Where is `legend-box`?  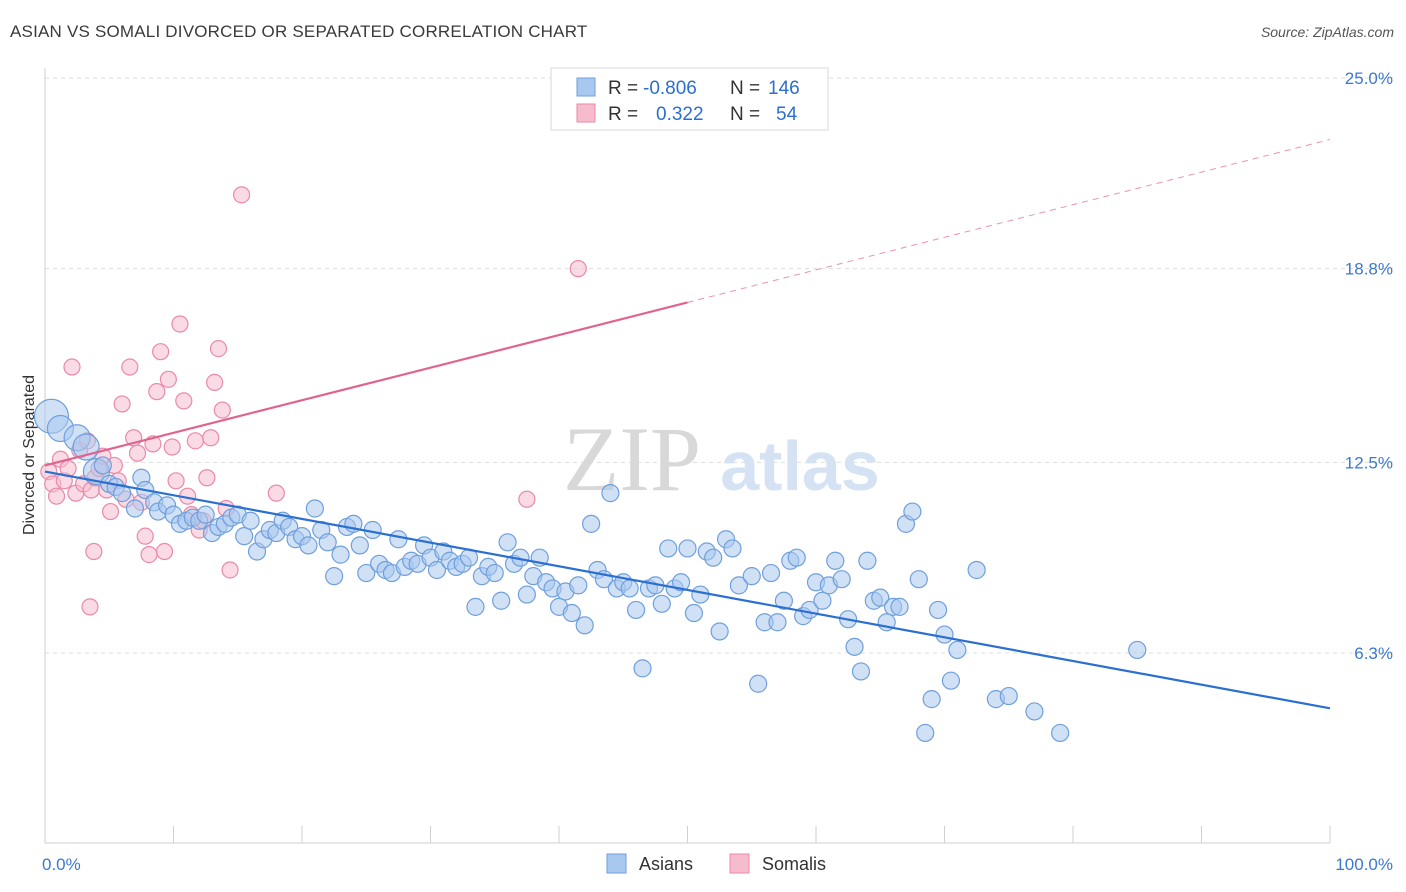 legend-box is located at coordinates (689, 99).